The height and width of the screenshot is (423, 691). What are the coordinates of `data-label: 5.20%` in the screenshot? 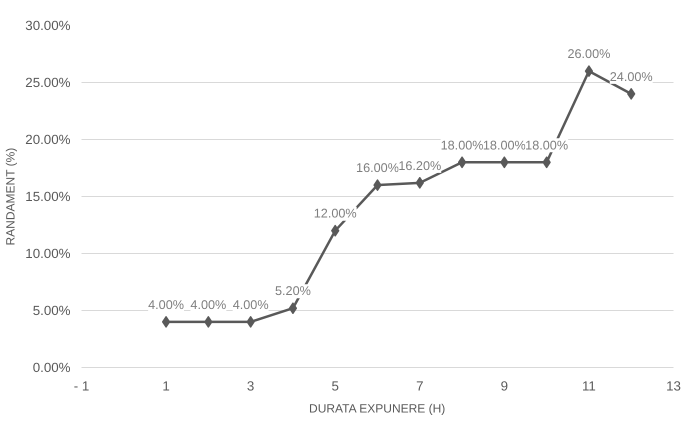 It's located at (292, 291).